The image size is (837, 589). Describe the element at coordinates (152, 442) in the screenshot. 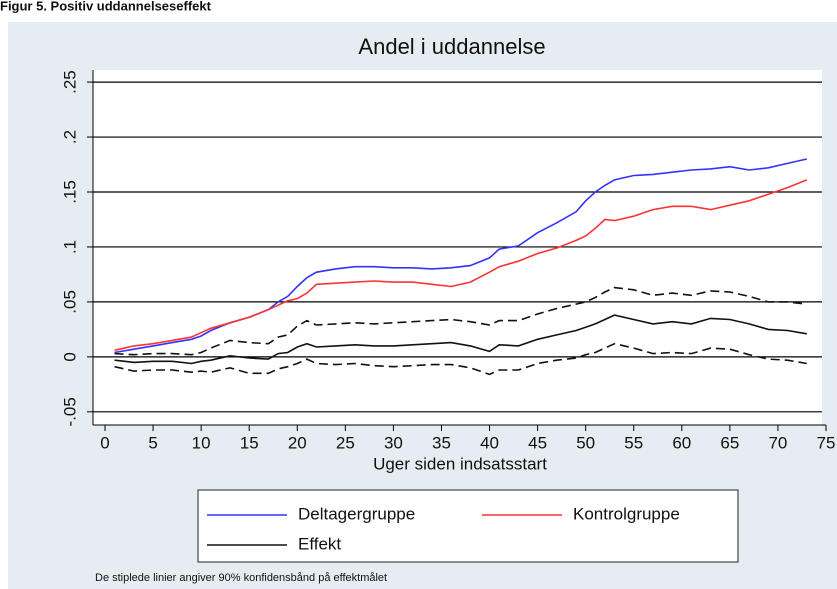

I see `x-tick-label: 5` at that location.